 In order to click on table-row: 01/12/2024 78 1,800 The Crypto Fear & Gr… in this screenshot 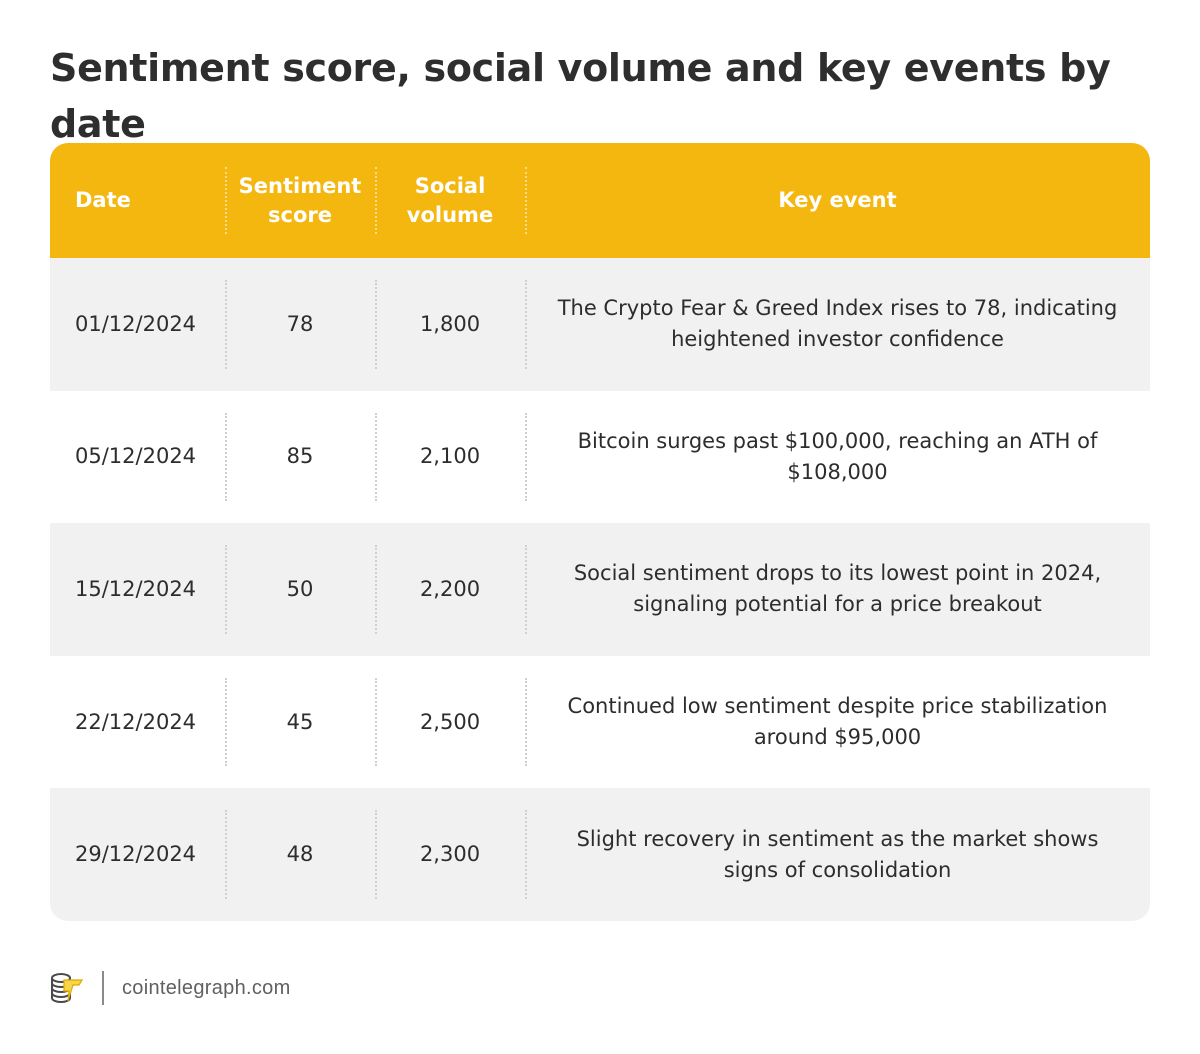, I will do `click(600, 324)`.